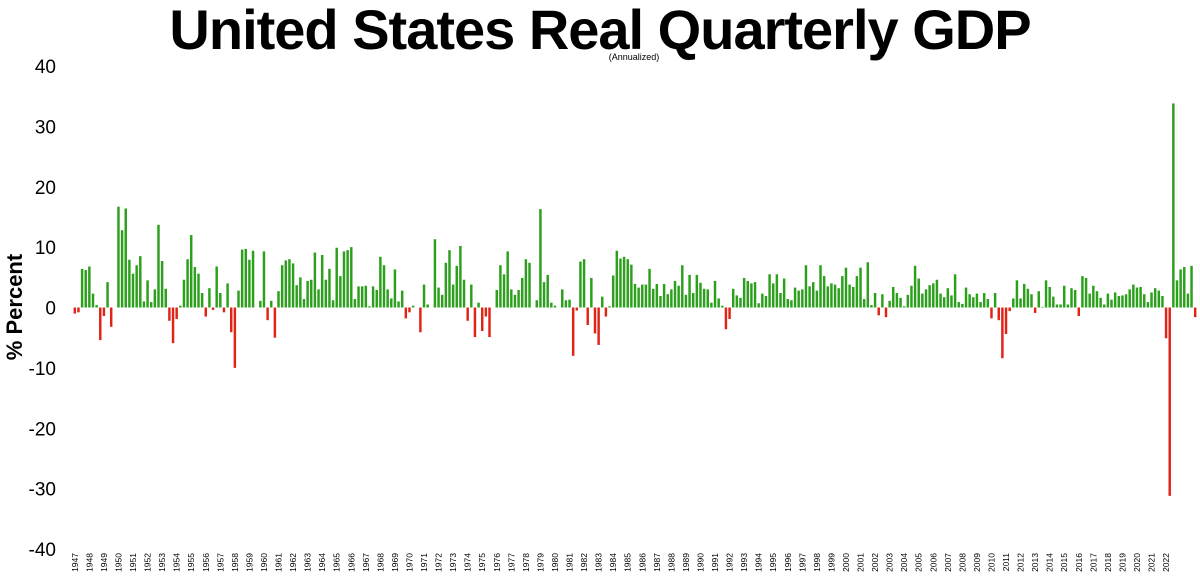 Image resolution: width=1200 pixels, height=579 pixels. I want to click on x-tick-label: 1976, so click(497, 562).